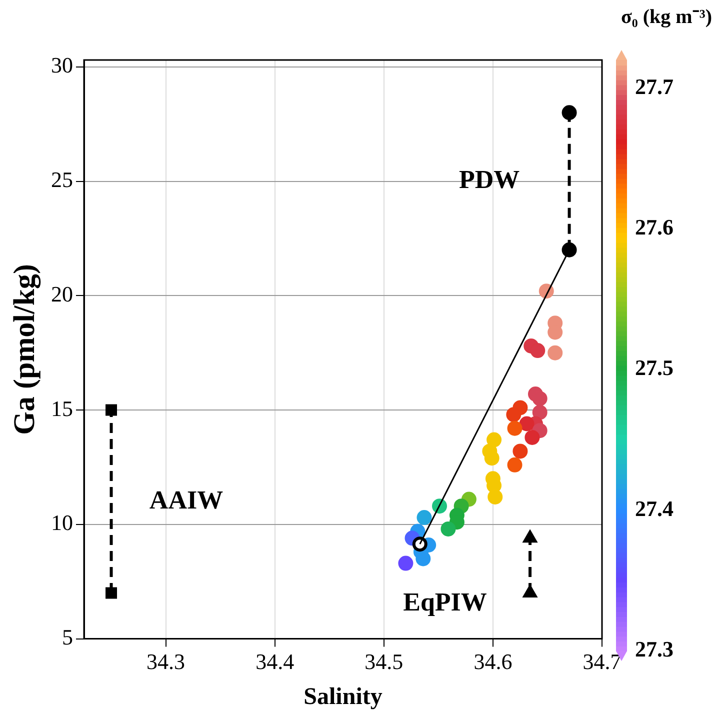  I want to click on color-bar-label: 27.6, so click(654, 227).